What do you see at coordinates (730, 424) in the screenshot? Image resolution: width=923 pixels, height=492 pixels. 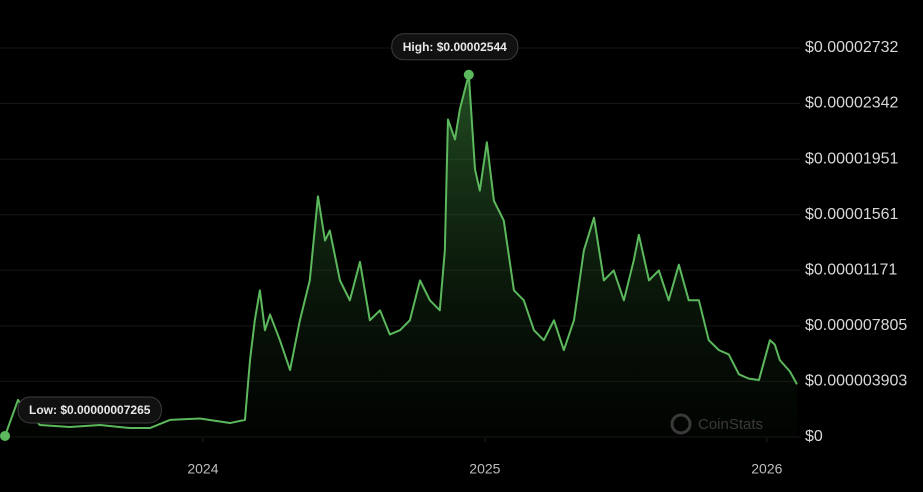 I see `watermark-text: CoinStats` at bounding box center [730, 424].